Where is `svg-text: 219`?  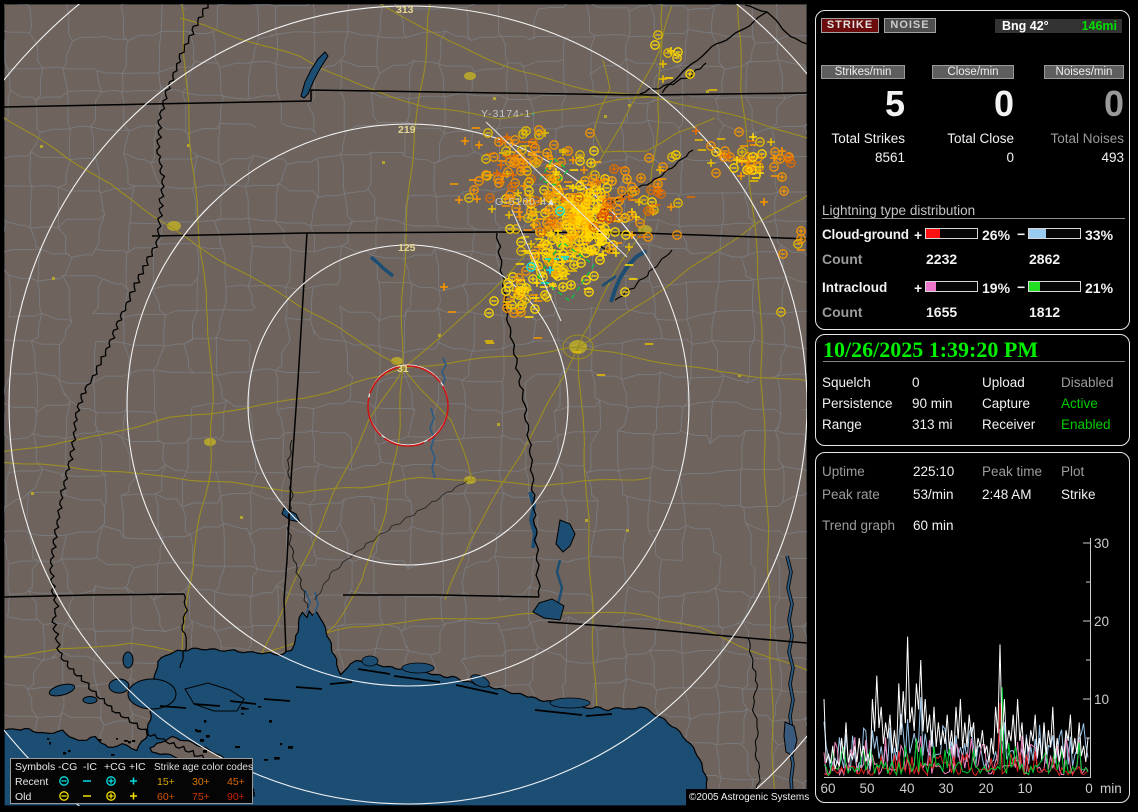
svg-text: 219 is located at coordinates (407, 130).